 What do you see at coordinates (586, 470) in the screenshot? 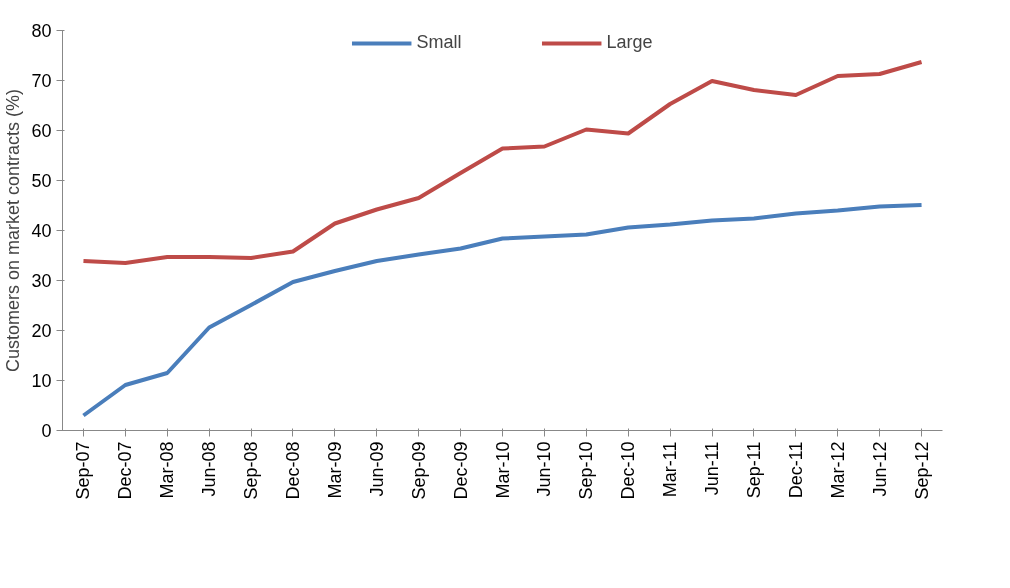
I see `x-tick-label: Sep-10` at bounding box center [586, 470].